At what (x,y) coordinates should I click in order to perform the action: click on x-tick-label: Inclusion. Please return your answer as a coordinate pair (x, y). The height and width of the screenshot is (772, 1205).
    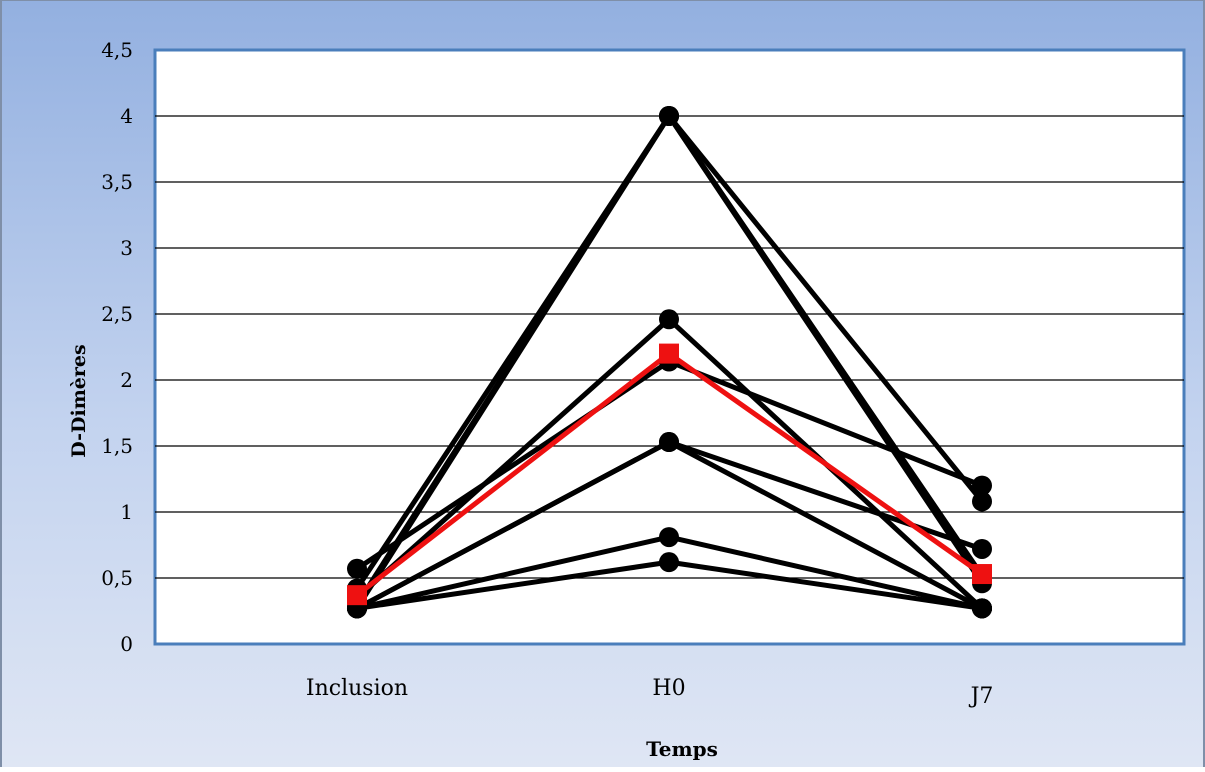
    Looking at the image, I should click on (357, 688).